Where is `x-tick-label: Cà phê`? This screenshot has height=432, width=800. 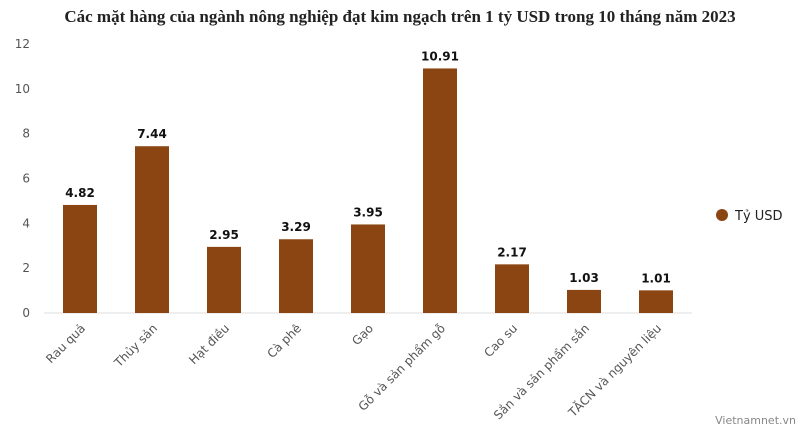 x-tick-label: Cà phê is located at coordinates (284, 341).